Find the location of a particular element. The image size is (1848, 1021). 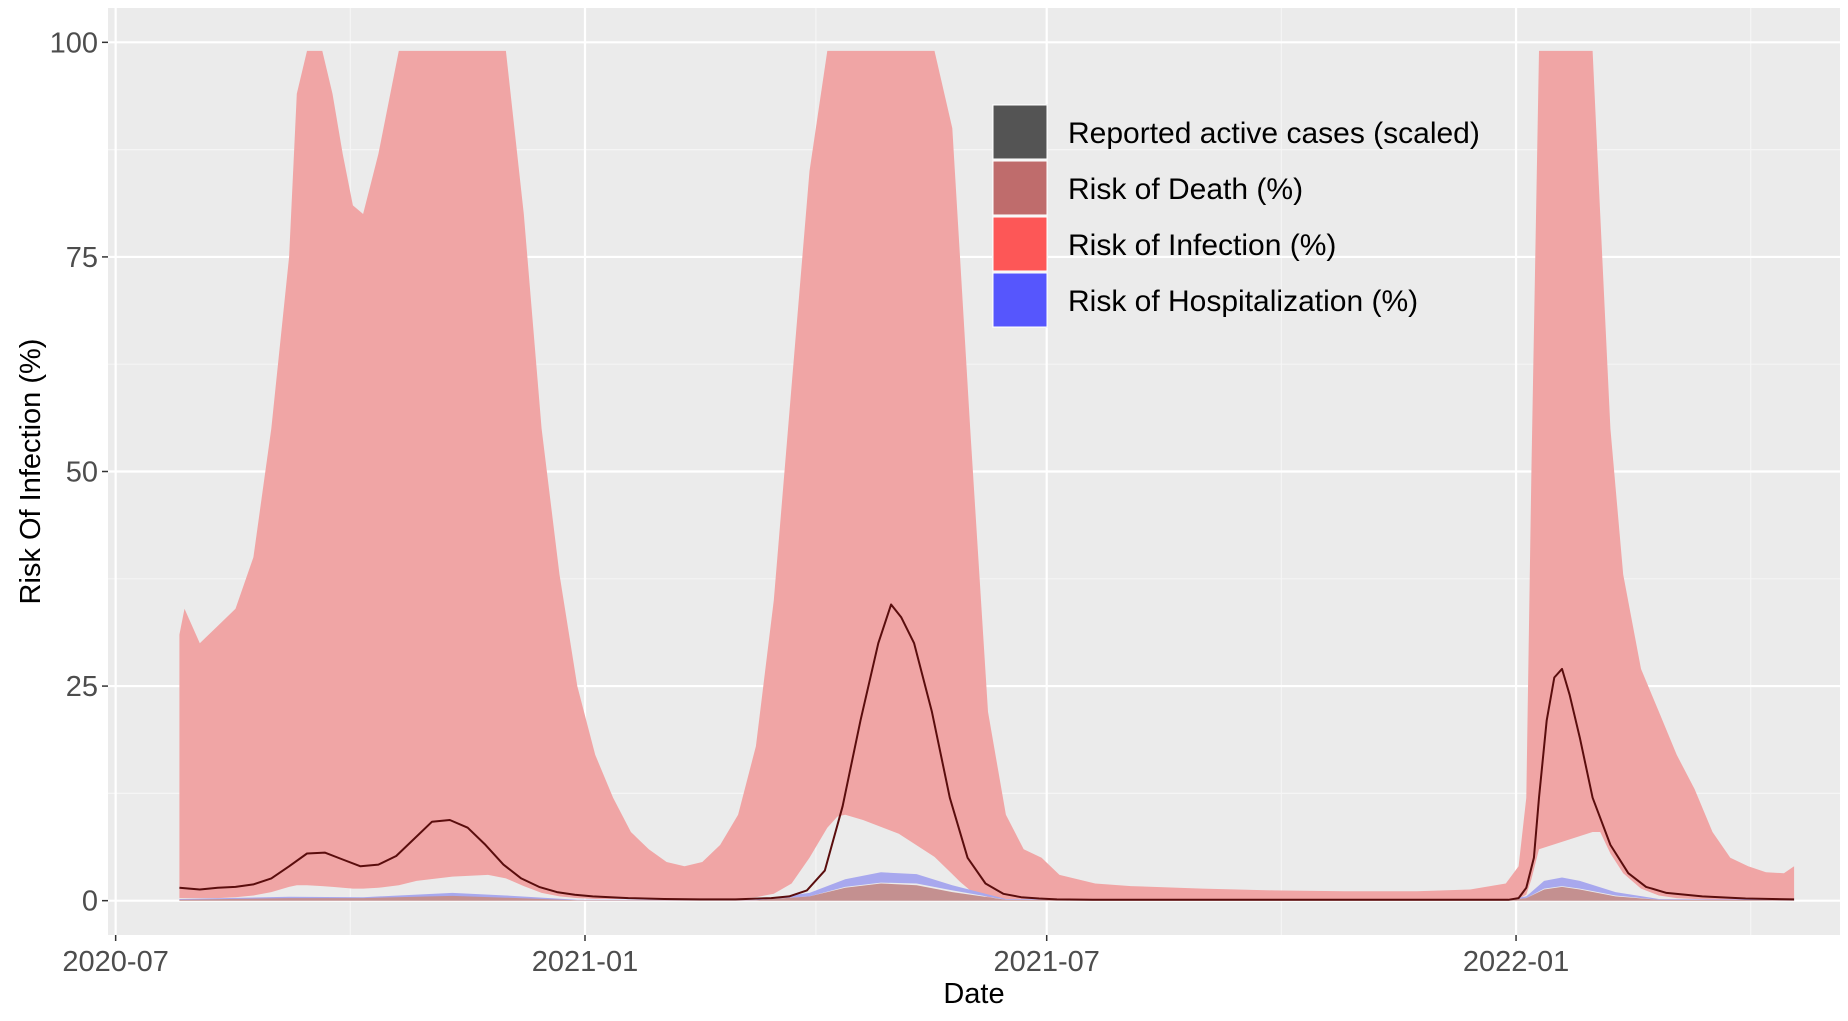

legend-swatch-risk-of-hospitalization is located at coordinates (1020, 300).